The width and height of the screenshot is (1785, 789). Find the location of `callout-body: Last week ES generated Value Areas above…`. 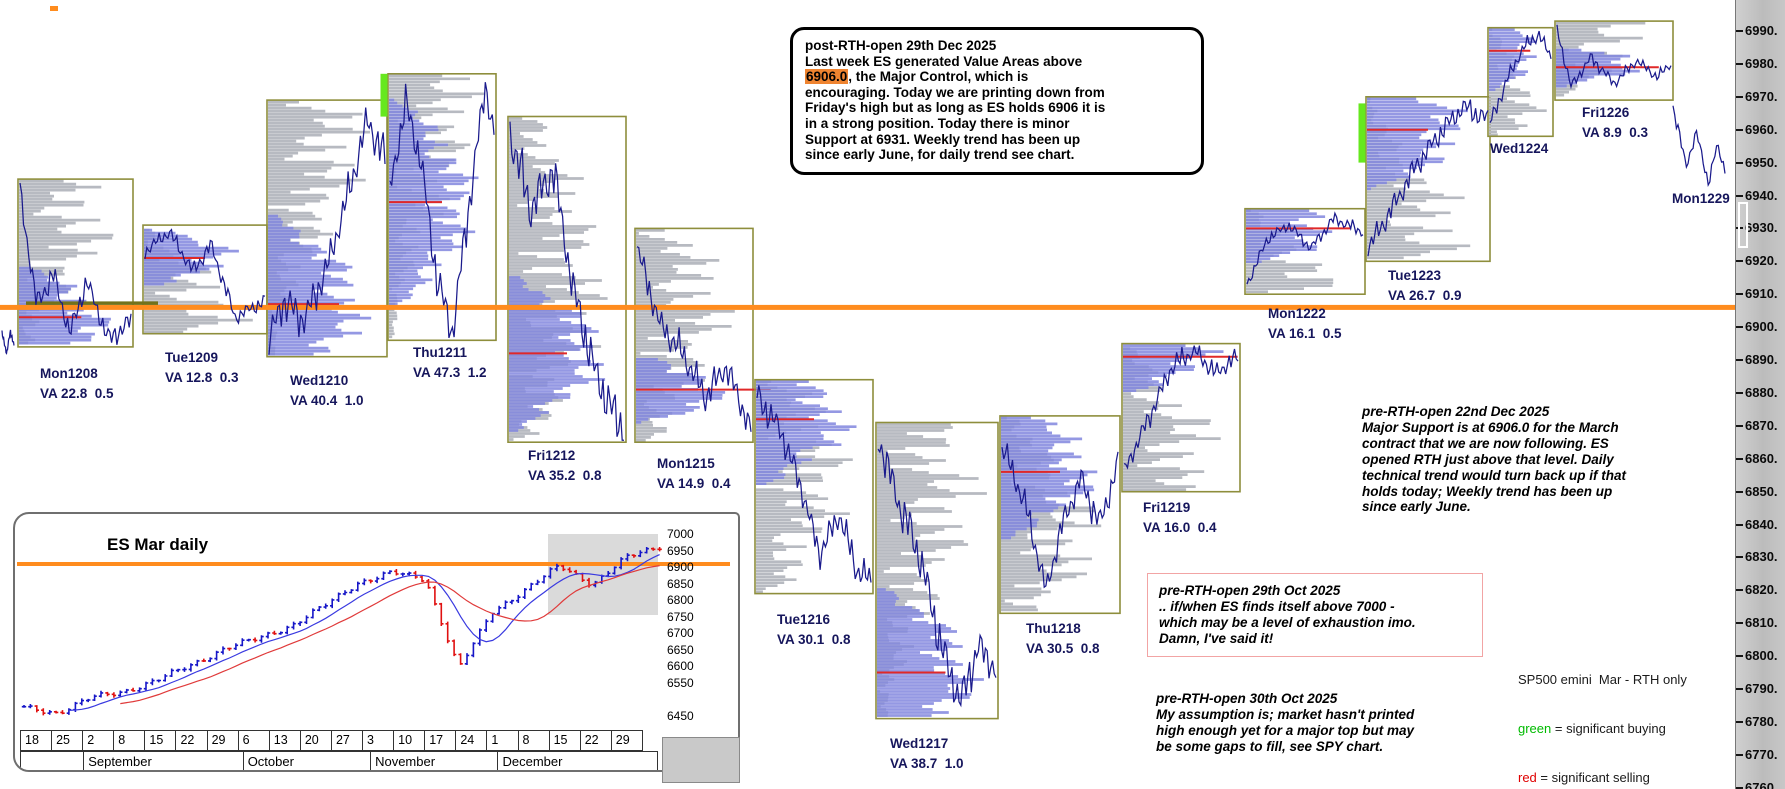

callout-body: Last week ES generated Value Areas above… is located at coordinates (997, 108).